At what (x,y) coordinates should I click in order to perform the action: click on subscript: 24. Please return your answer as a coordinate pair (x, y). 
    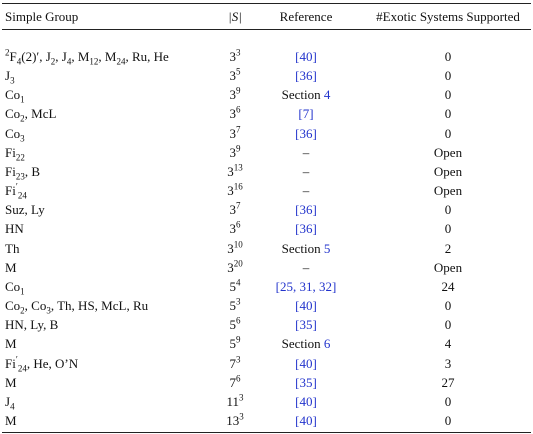
    Looking at the image, I should click on (22, 368).